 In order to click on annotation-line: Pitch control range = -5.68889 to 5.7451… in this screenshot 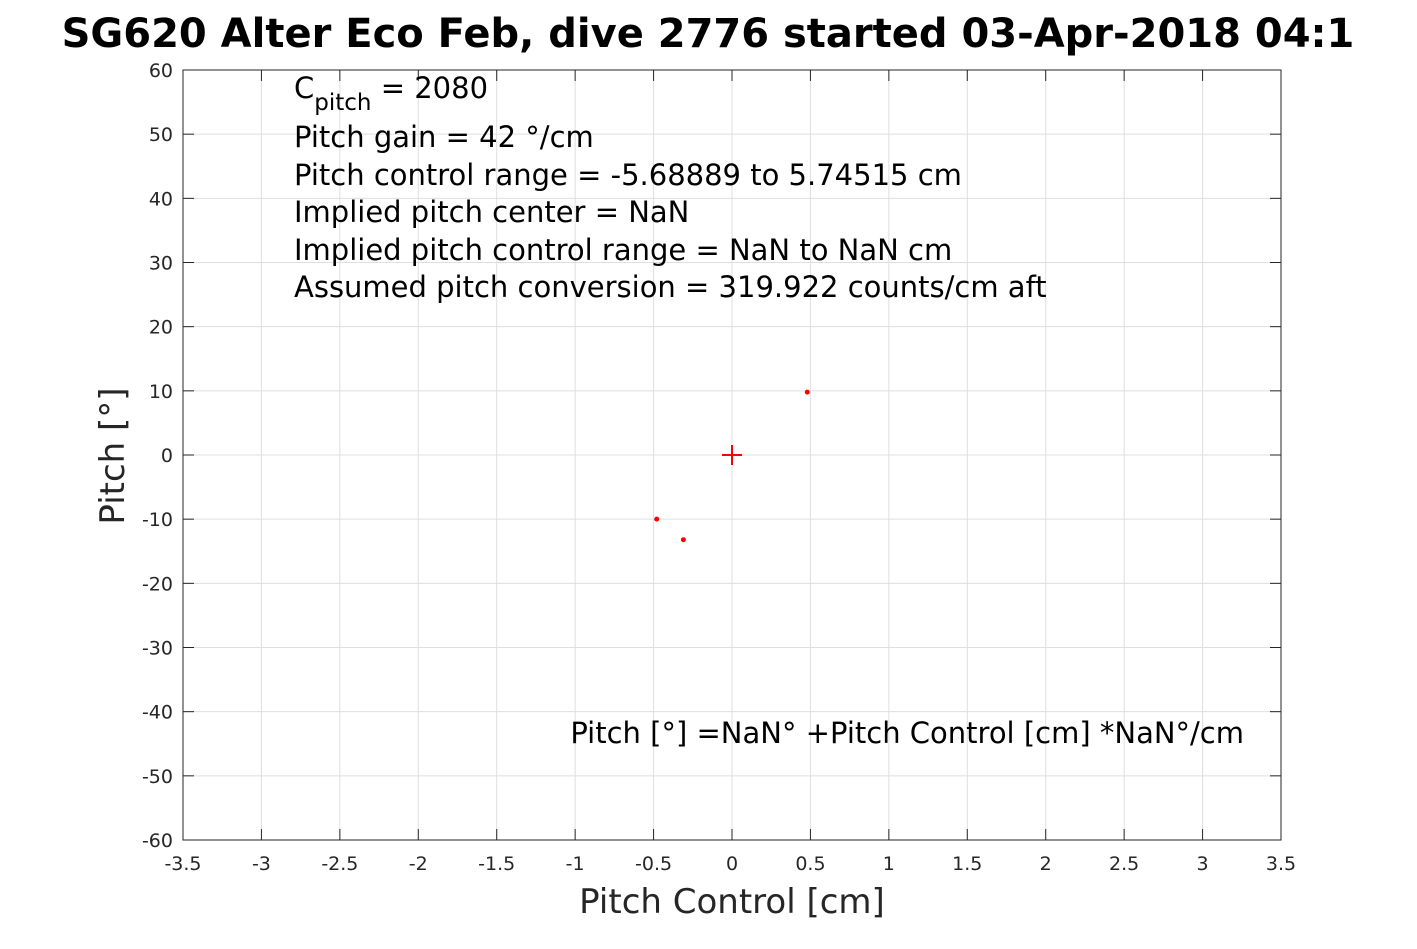, I will do `click(628, 175)`.